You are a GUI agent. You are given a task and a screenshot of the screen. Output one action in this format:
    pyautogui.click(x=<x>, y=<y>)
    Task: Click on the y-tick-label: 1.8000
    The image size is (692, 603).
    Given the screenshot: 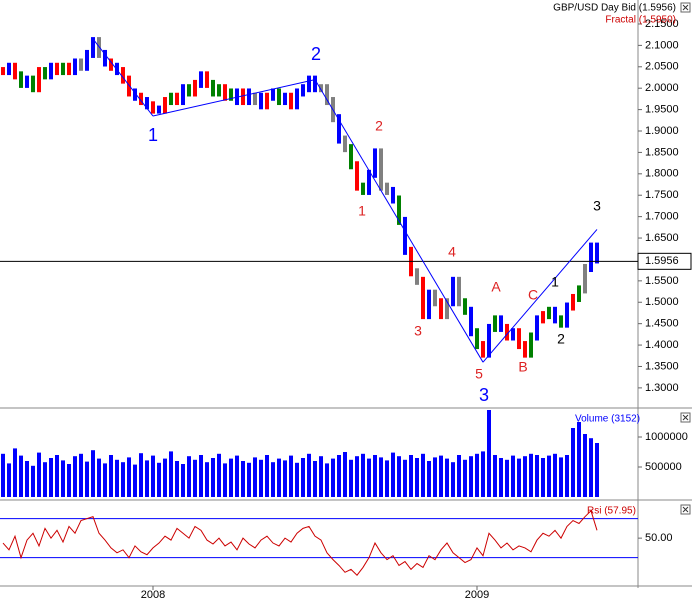 What is the action you would take?
    pyautogui.click(x=662, y=174)
    